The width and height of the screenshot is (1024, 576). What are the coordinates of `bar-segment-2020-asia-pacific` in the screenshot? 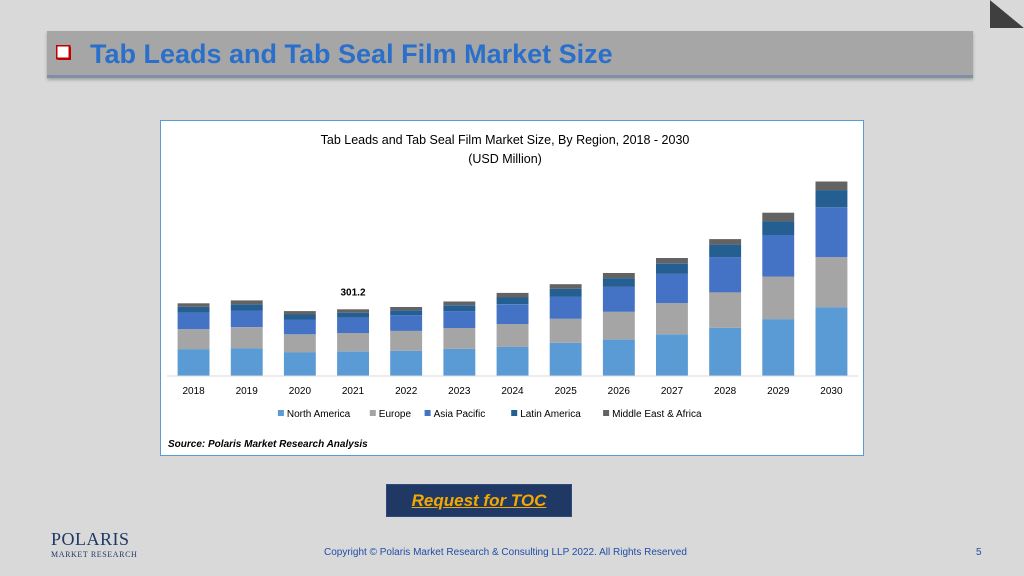 It's located at (299, 327).